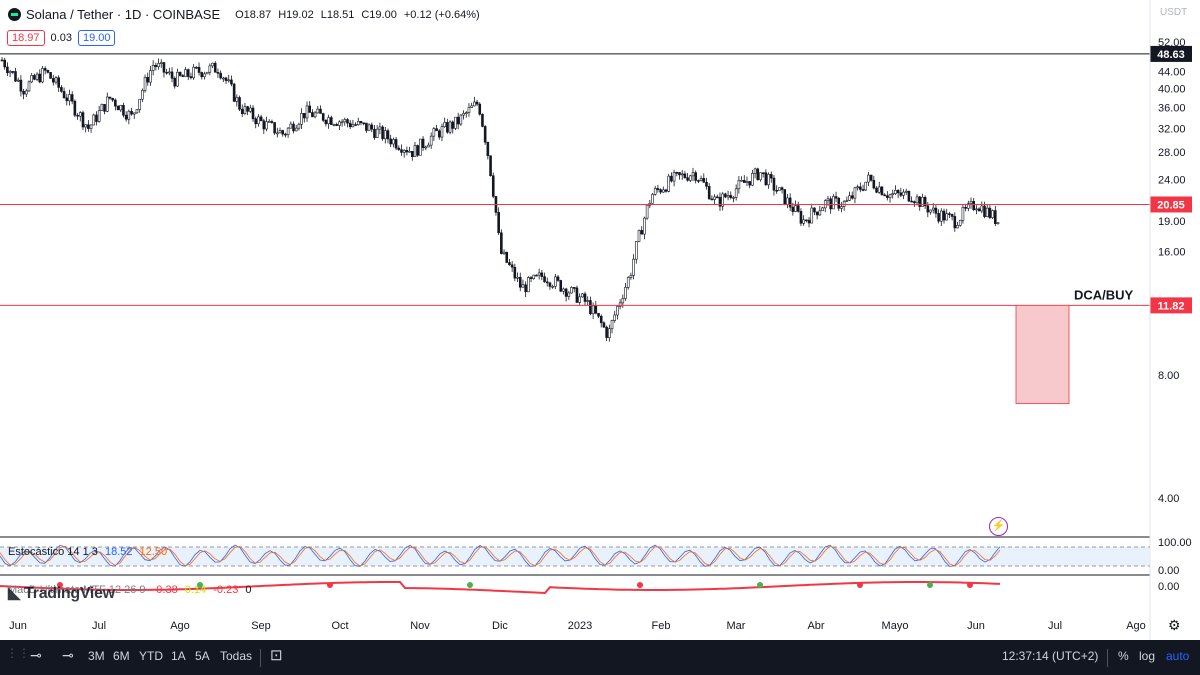 This screenshot has height=675, width=1200. Describe the element at coordinates (1147, 656) in the screenshot. I see `log-toggle: log` at that location.